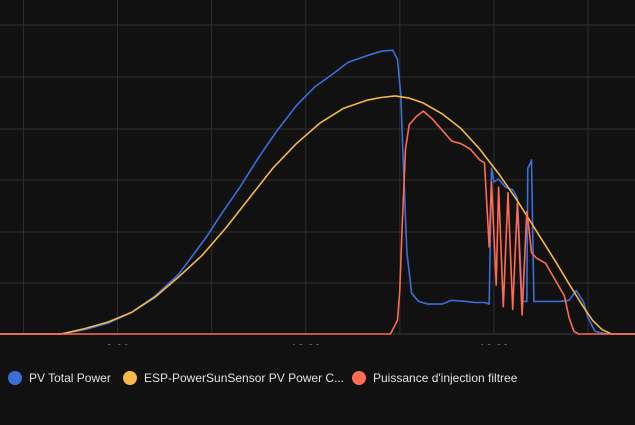 The width and height of the screenshot is (635, 425). I want to click on x-tick-label: 16:00, so click(494, 343).